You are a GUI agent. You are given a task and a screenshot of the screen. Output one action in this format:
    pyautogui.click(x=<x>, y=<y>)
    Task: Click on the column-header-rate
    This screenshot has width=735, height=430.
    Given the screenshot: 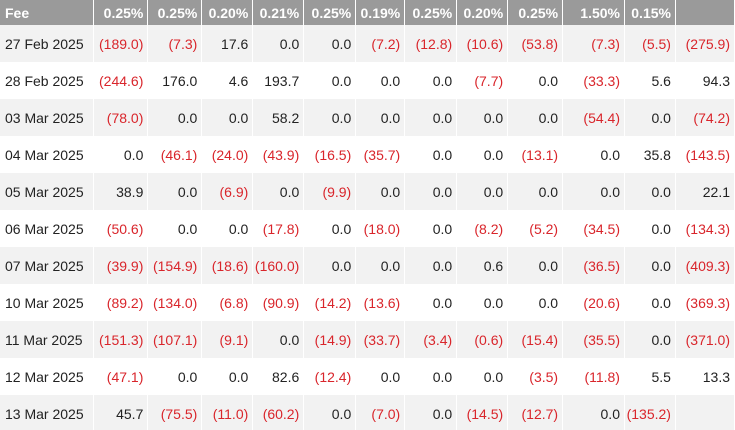 What is the action you would take?
    pyautogui.click(x=705, y=12)
    